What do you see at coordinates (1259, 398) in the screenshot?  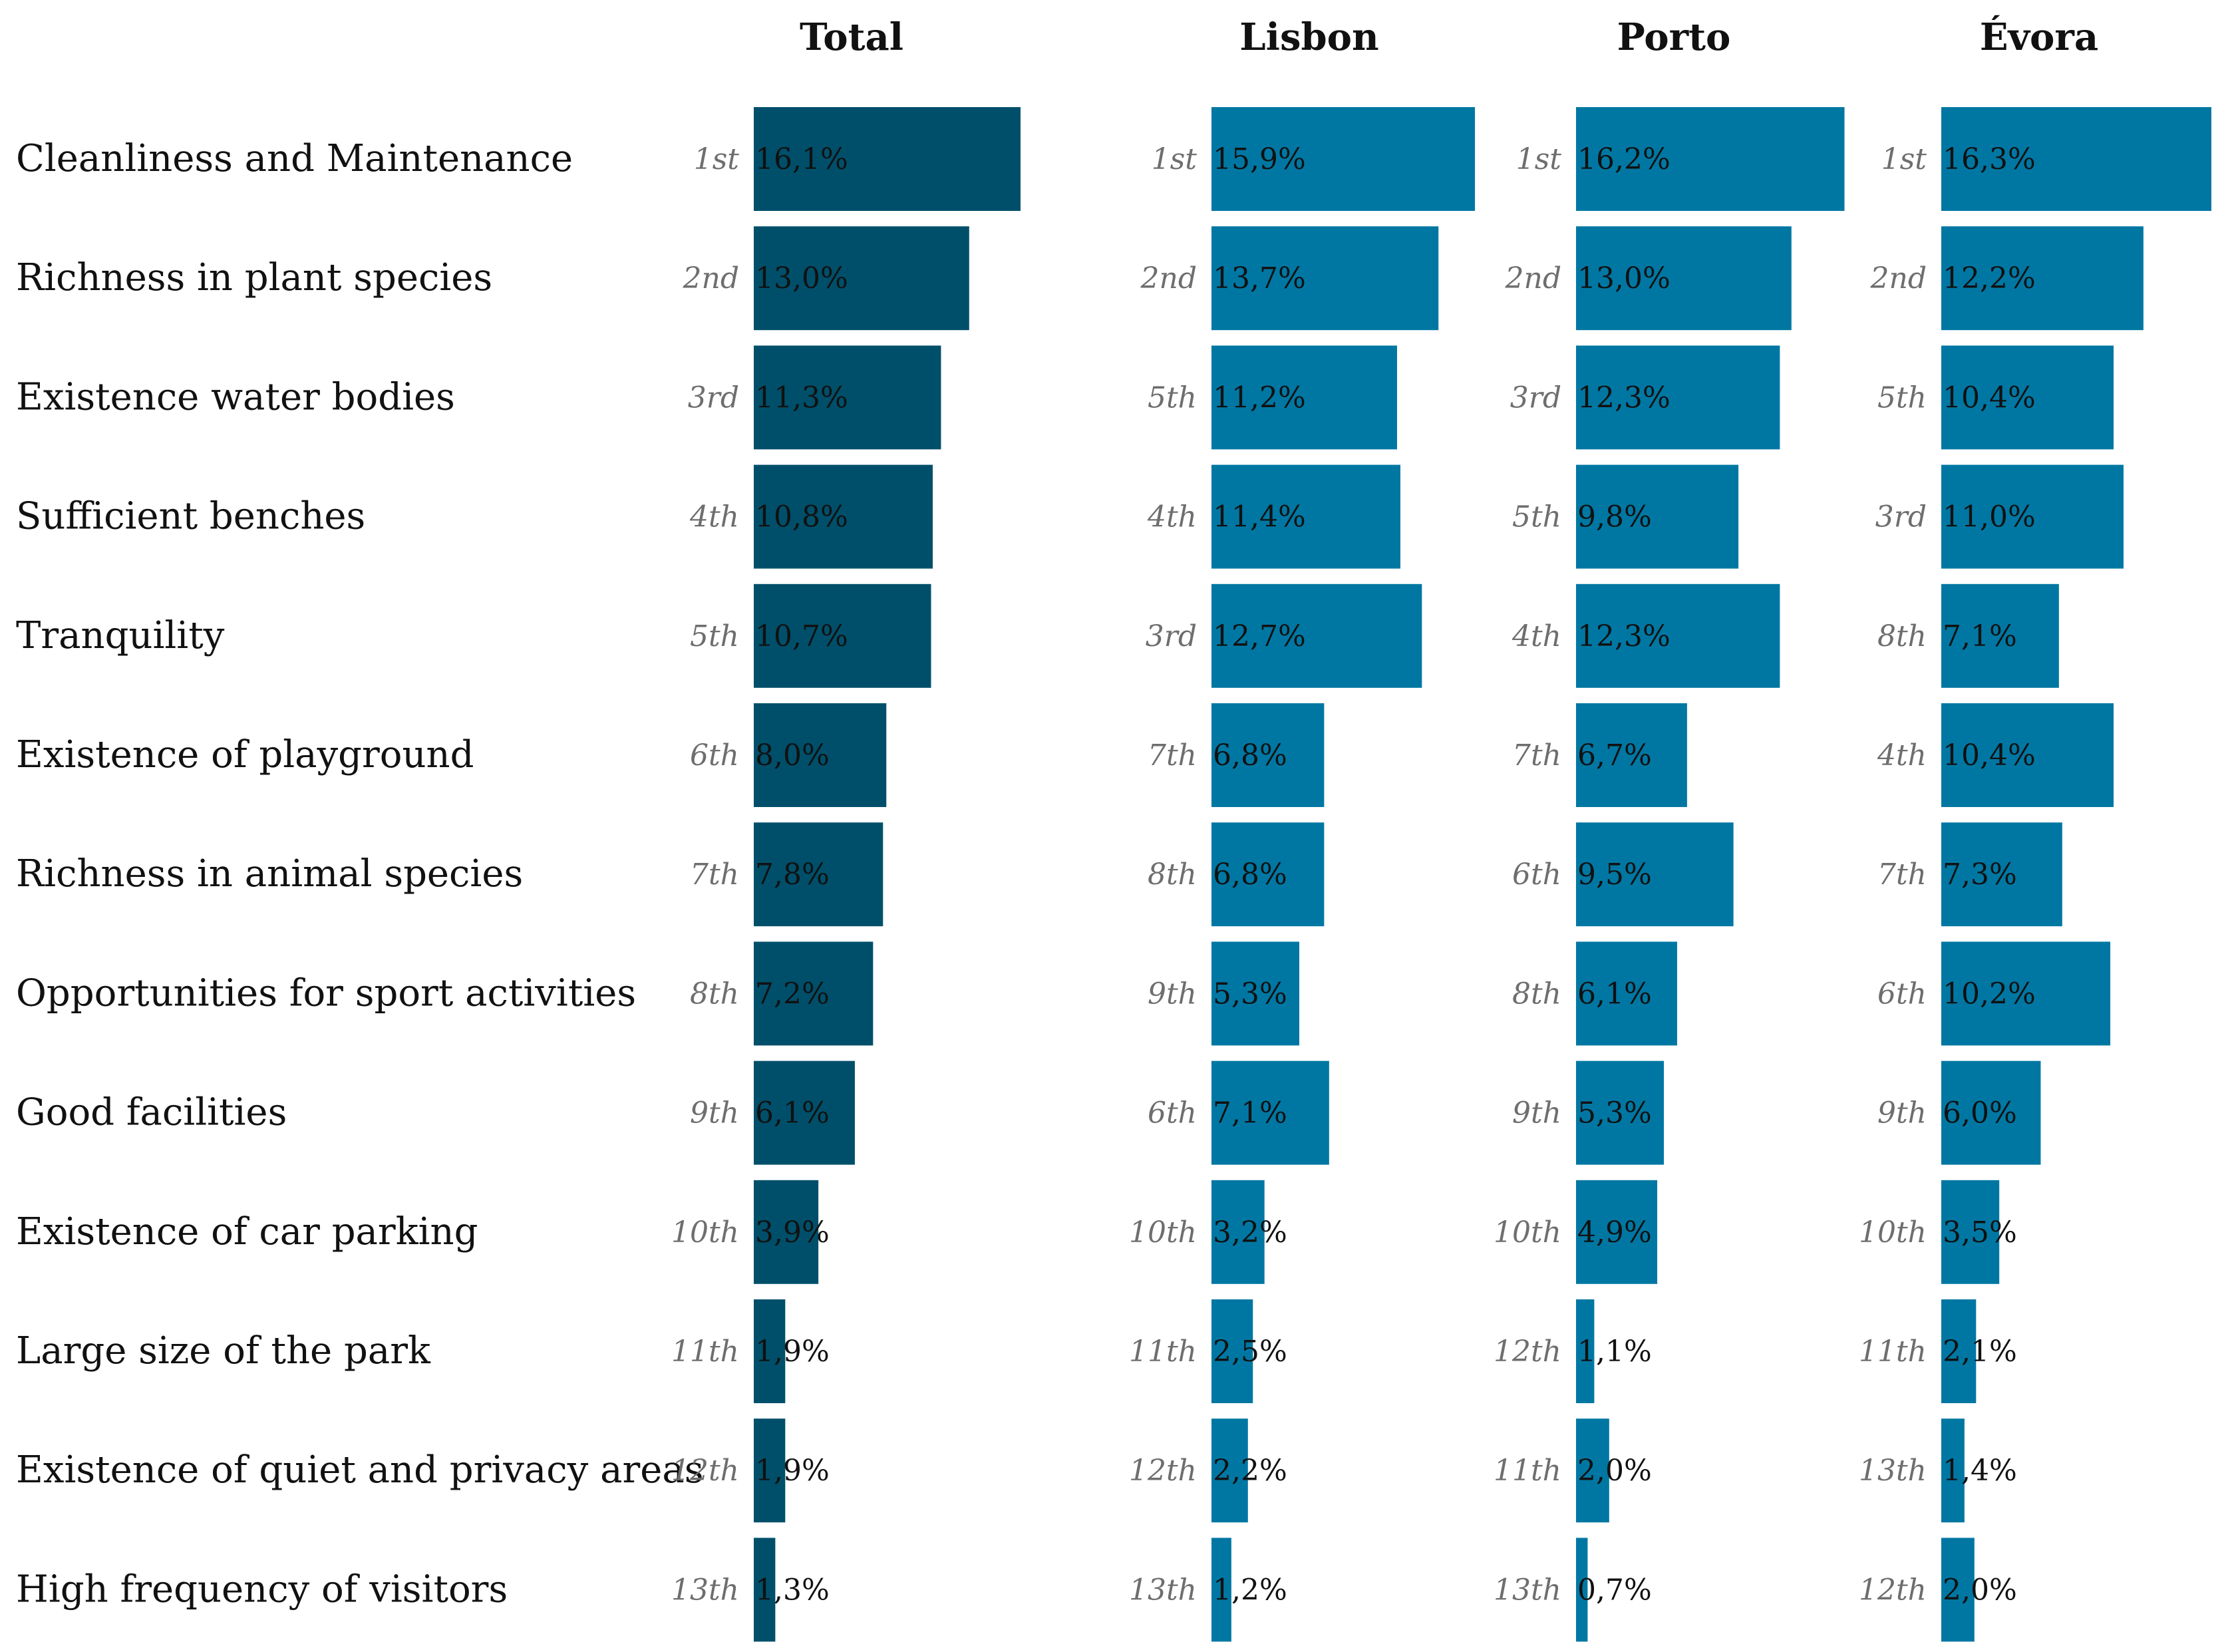 I see `value-label-lisbon-3: 11,2%` at bounding box center [1259, 398].